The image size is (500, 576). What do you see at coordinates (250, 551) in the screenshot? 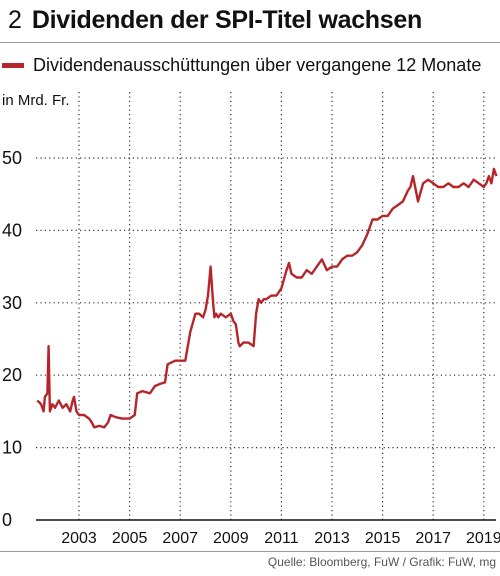
I see `source-divider` at bounding box center [250, 551].